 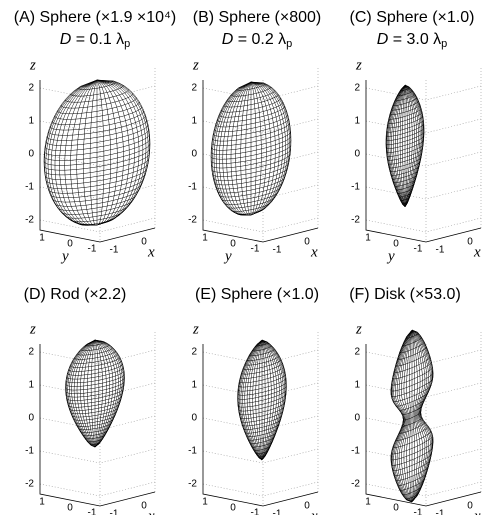 What do you see at coordinates (75, 294) in the screenshot?
I see `panel-title: (D) Rod (×2.2)` at bounding box center [75, 294].